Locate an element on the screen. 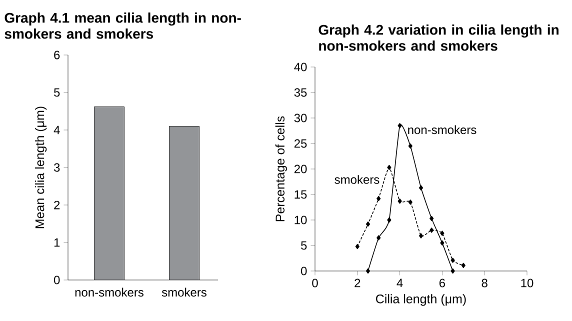 This screenshot has height=321, width=572. y-tick-label: 20 is located at coordinates (300, 169).